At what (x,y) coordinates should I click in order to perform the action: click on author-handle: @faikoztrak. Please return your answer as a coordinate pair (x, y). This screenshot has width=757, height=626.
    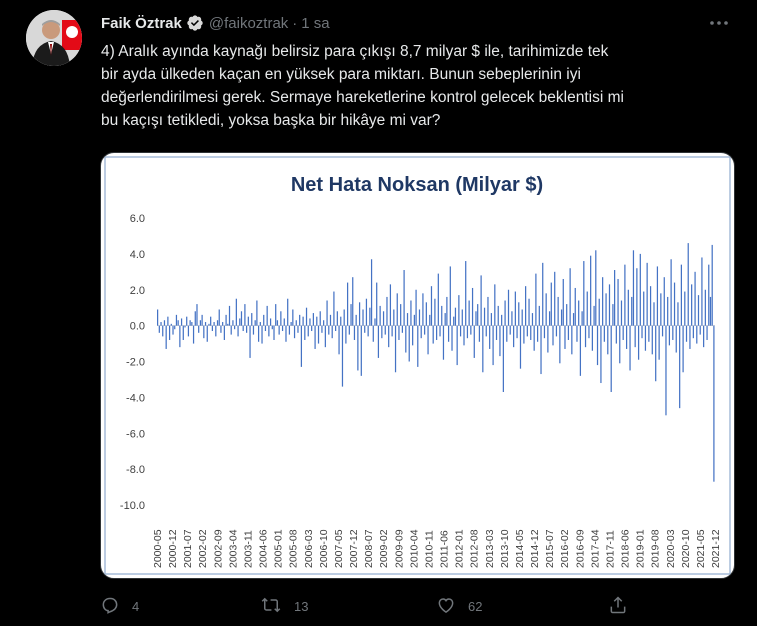
    Looking at the image, I should click on (248, 23).